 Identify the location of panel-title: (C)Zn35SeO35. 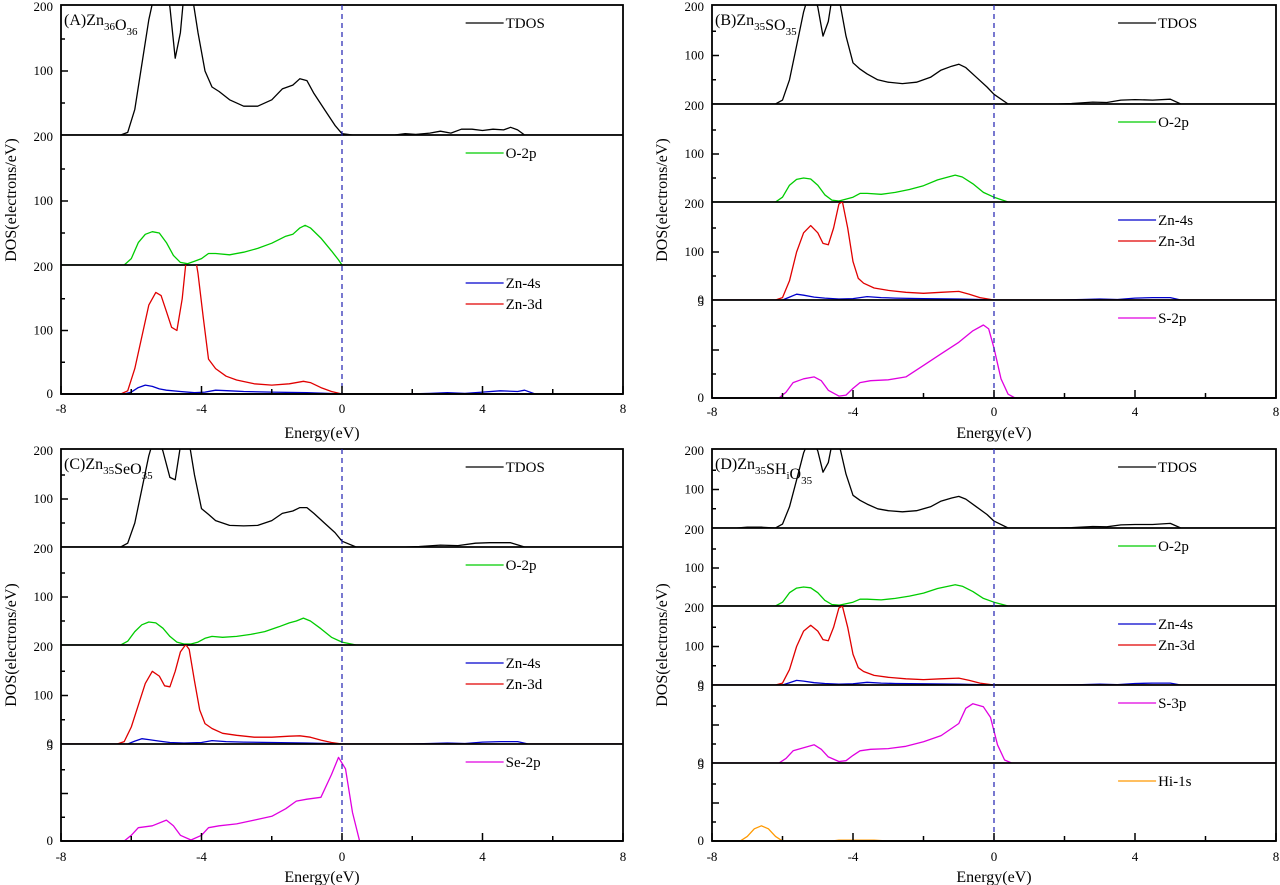
(108, 469).